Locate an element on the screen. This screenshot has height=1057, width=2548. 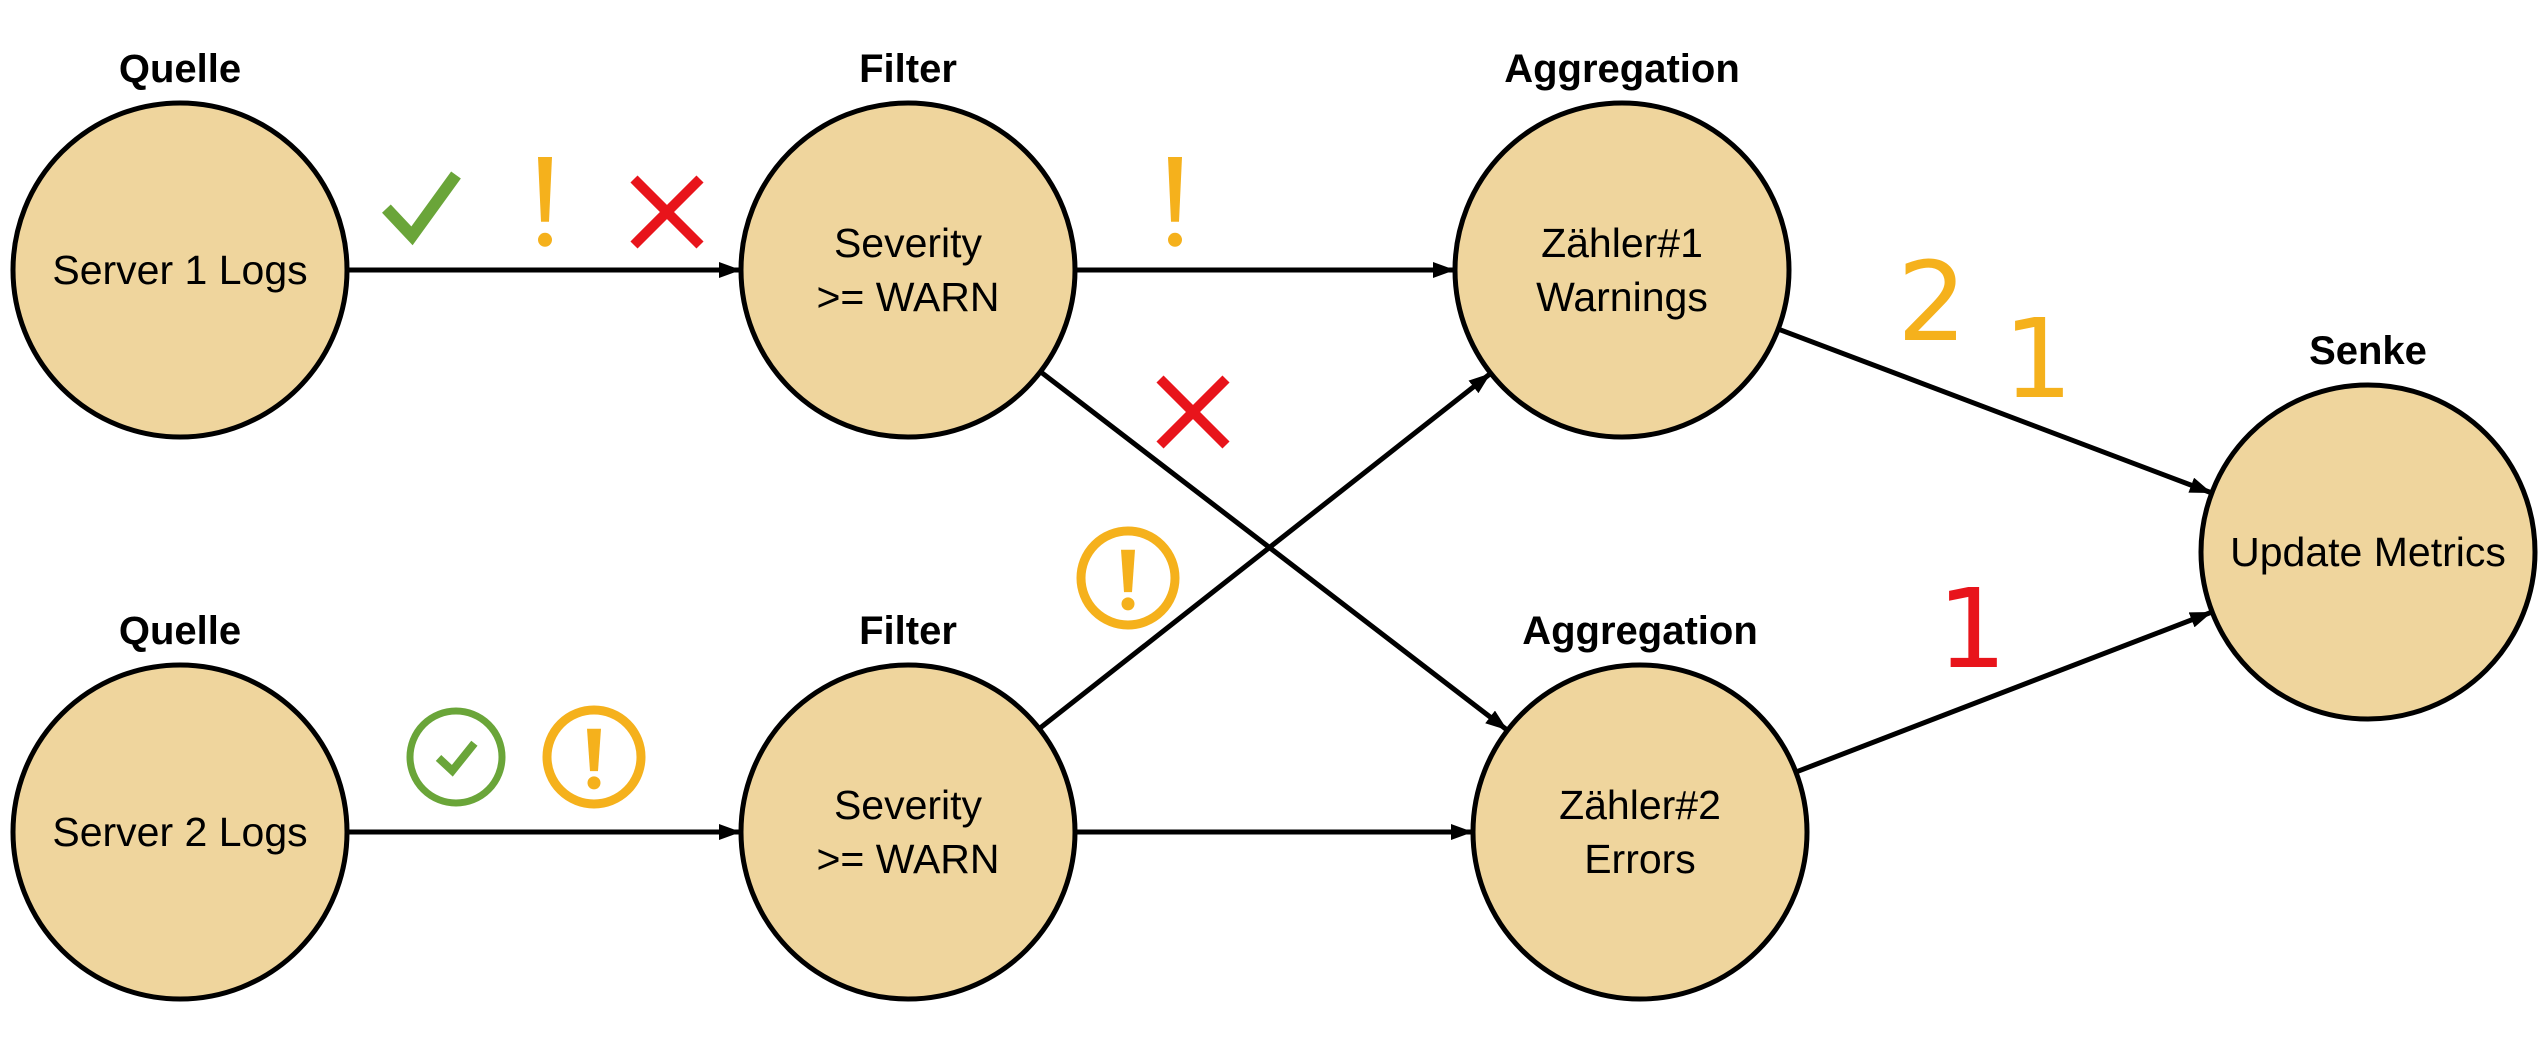
node-source1: Quelle Server 1 Logs is located at coordinates (180, 243).